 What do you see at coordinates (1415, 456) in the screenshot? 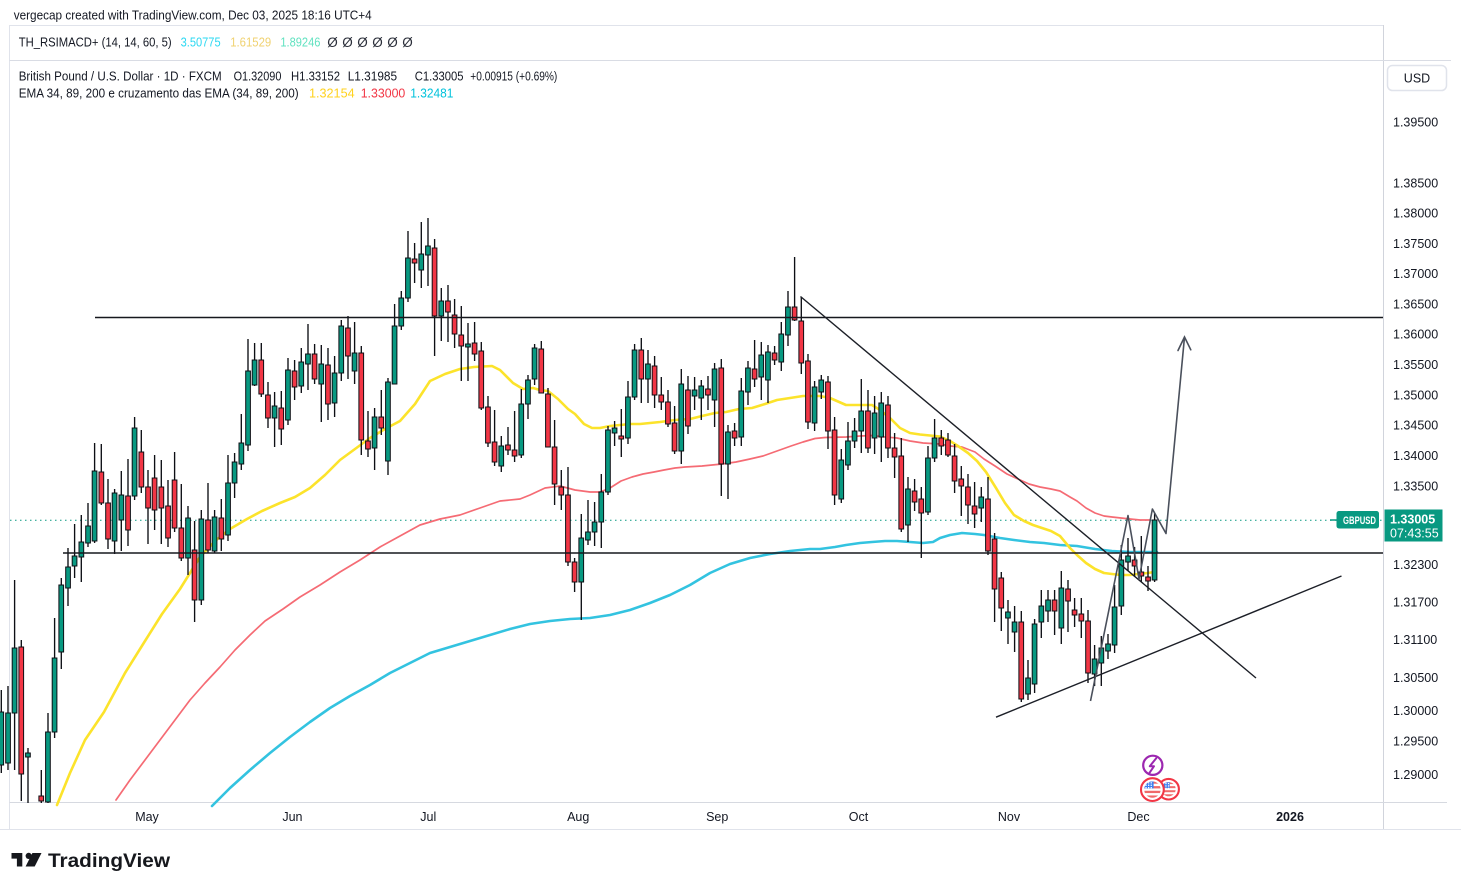
I see `svg-text: 1.34000` at bounding box center [1415, 456].